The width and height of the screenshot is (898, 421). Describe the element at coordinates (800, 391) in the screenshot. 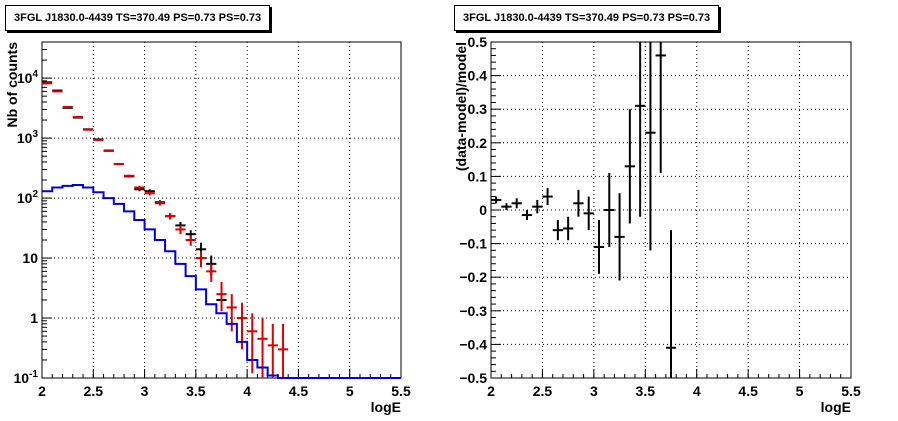

I see `panel1-x-tick-label: 5` at that location.